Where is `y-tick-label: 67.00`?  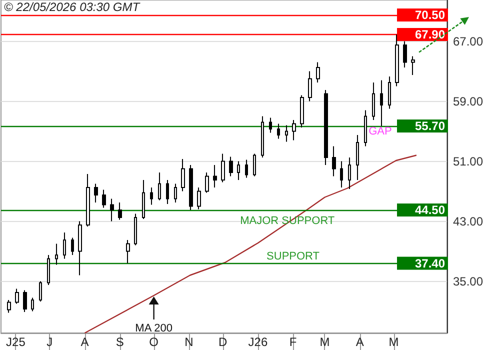 y-tick-label: 67.00 is located at coordinates (468, 41).